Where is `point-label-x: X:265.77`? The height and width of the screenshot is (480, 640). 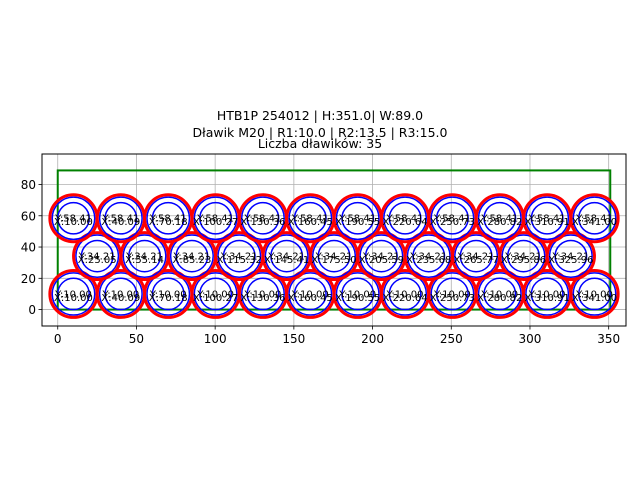 point-label-x: X:265.77 is located at coordinates (475, 260).